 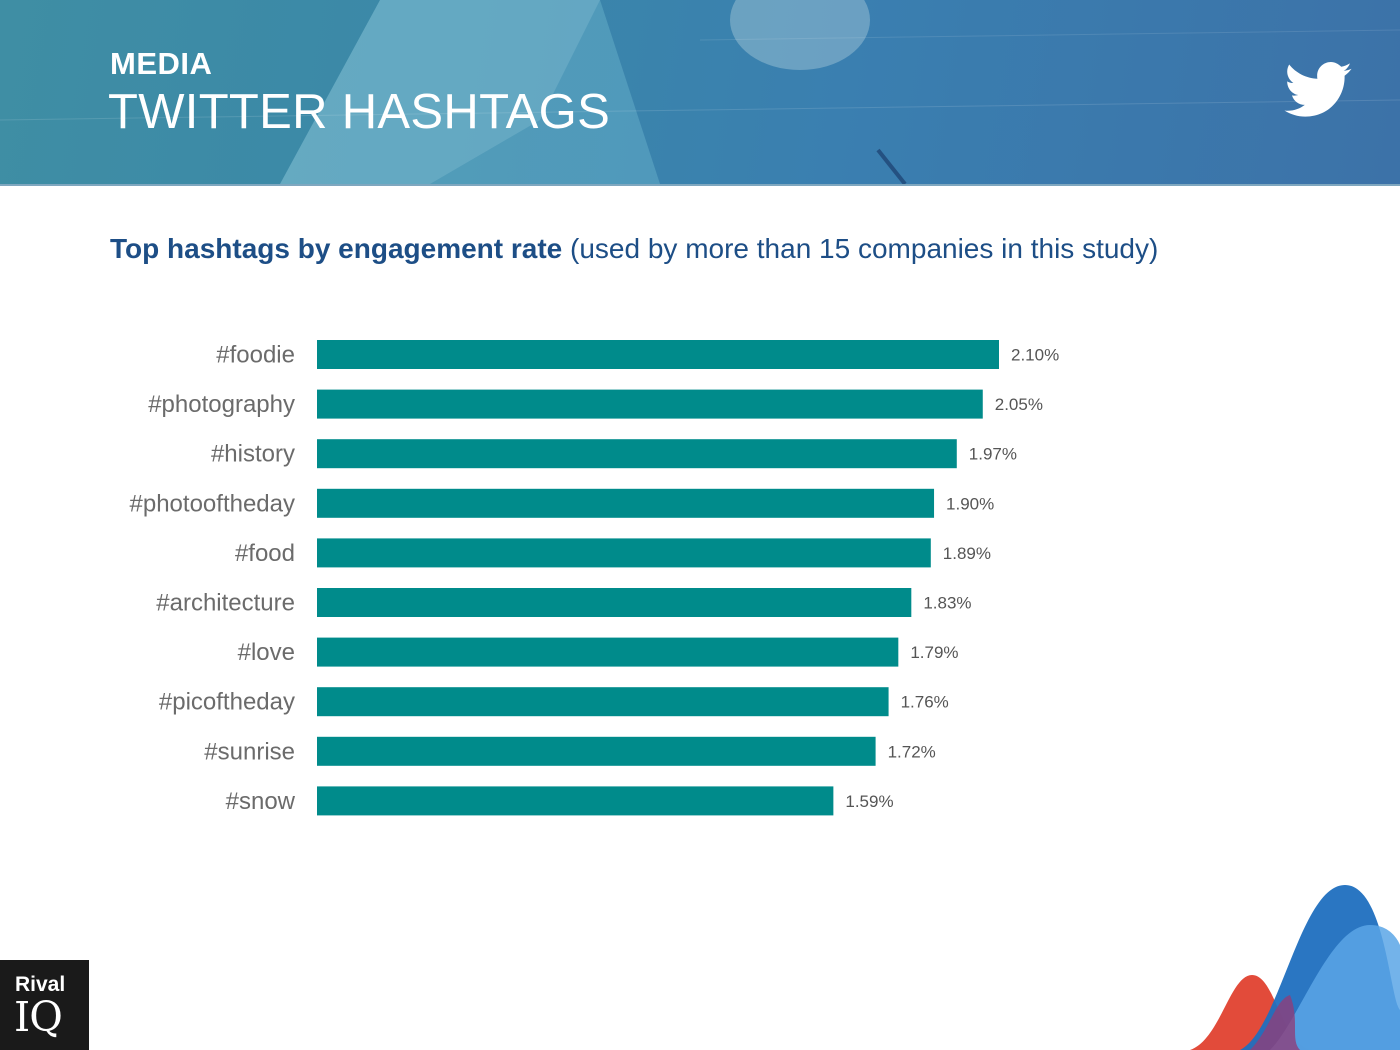 I want to click on category-label: #architecture, so click(x=225, y=603).